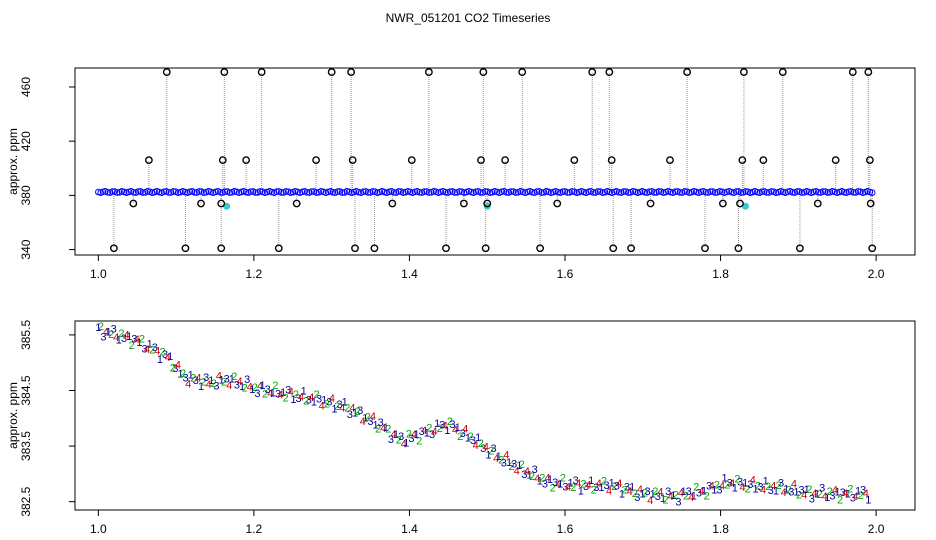 This screenshot has height=540, width=936. Describe the element at coordinates (13, 415) in the screenshot. I see `ylabel-bottom: approx. ppm` at that location.